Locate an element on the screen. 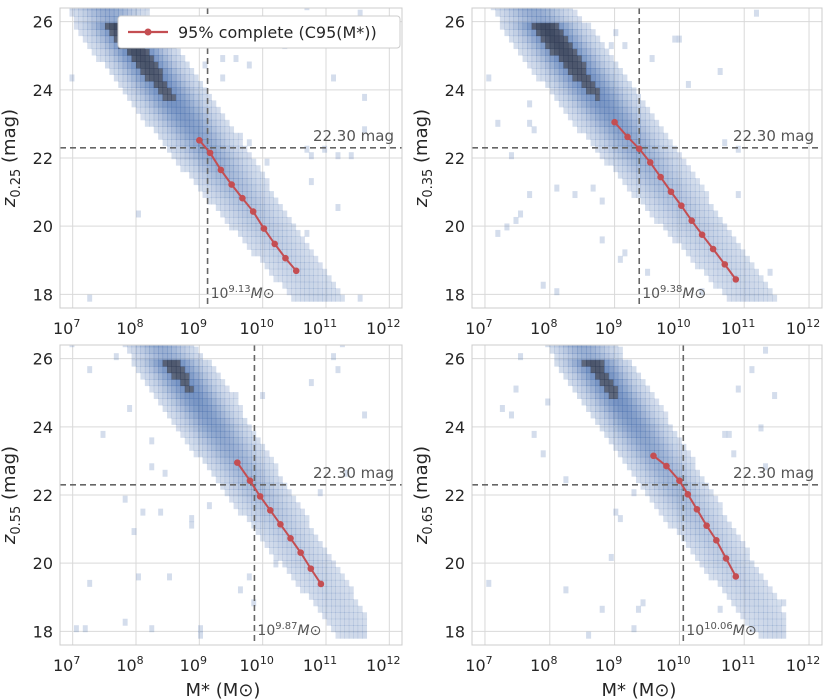 Image resolution: width=830 pixels, height=700 pixels. x-tick-label: 108 is located at coordinates (129, 327).